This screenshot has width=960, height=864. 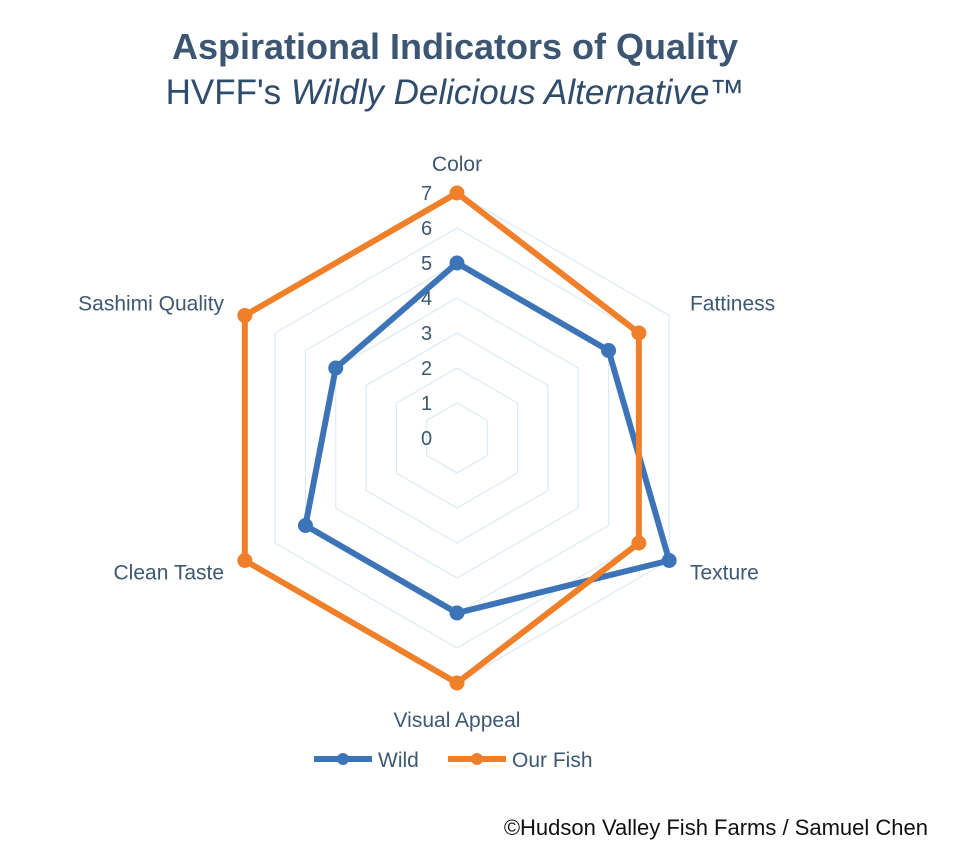 What do you see at coordinates (455, 46) in the screenshot?
I see `chart-title: Aspirational Indicators of Quality` at bounding box center [455, 46].